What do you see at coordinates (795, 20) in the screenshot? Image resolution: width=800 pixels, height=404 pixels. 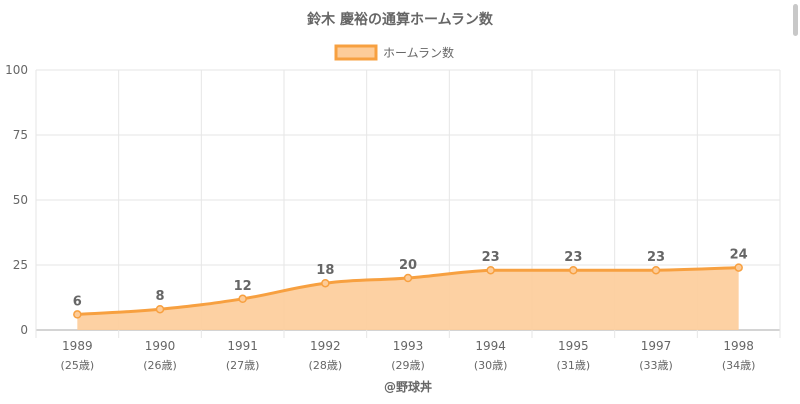 I see `scrollbar-thumb` at bounding box center [795, 20].